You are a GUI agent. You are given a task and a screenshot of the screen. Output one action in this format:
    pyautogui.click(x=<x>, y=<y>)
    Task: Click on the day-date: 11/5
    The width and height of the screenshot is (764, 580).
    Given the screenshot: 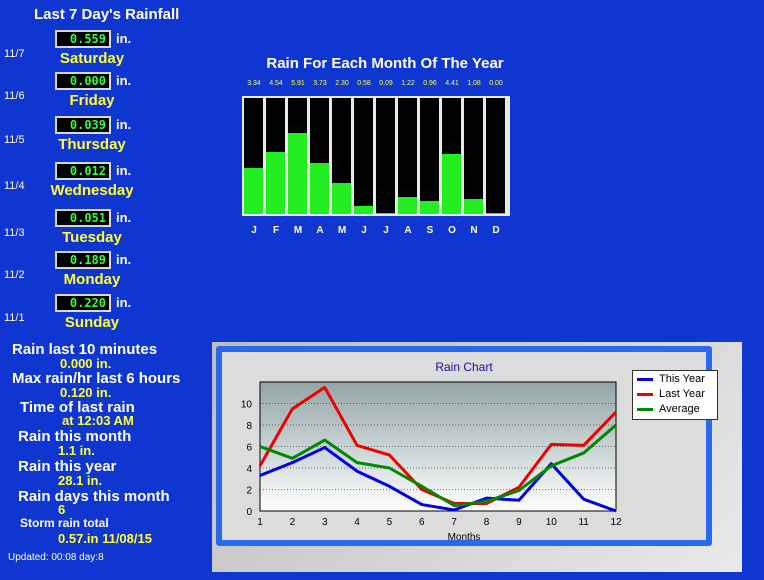 What is the action you would take?
    pyautogui.click(x=14, y=140)
    